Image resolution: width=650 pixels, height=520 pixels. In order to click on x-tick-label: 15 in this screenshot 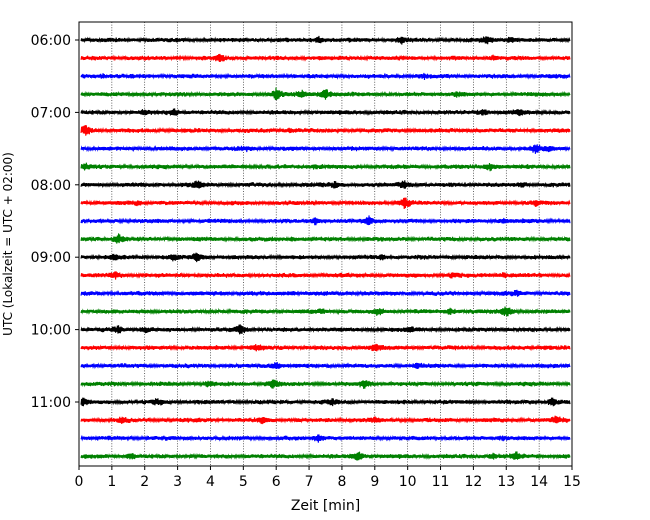, I will do `click(572, 482)`.